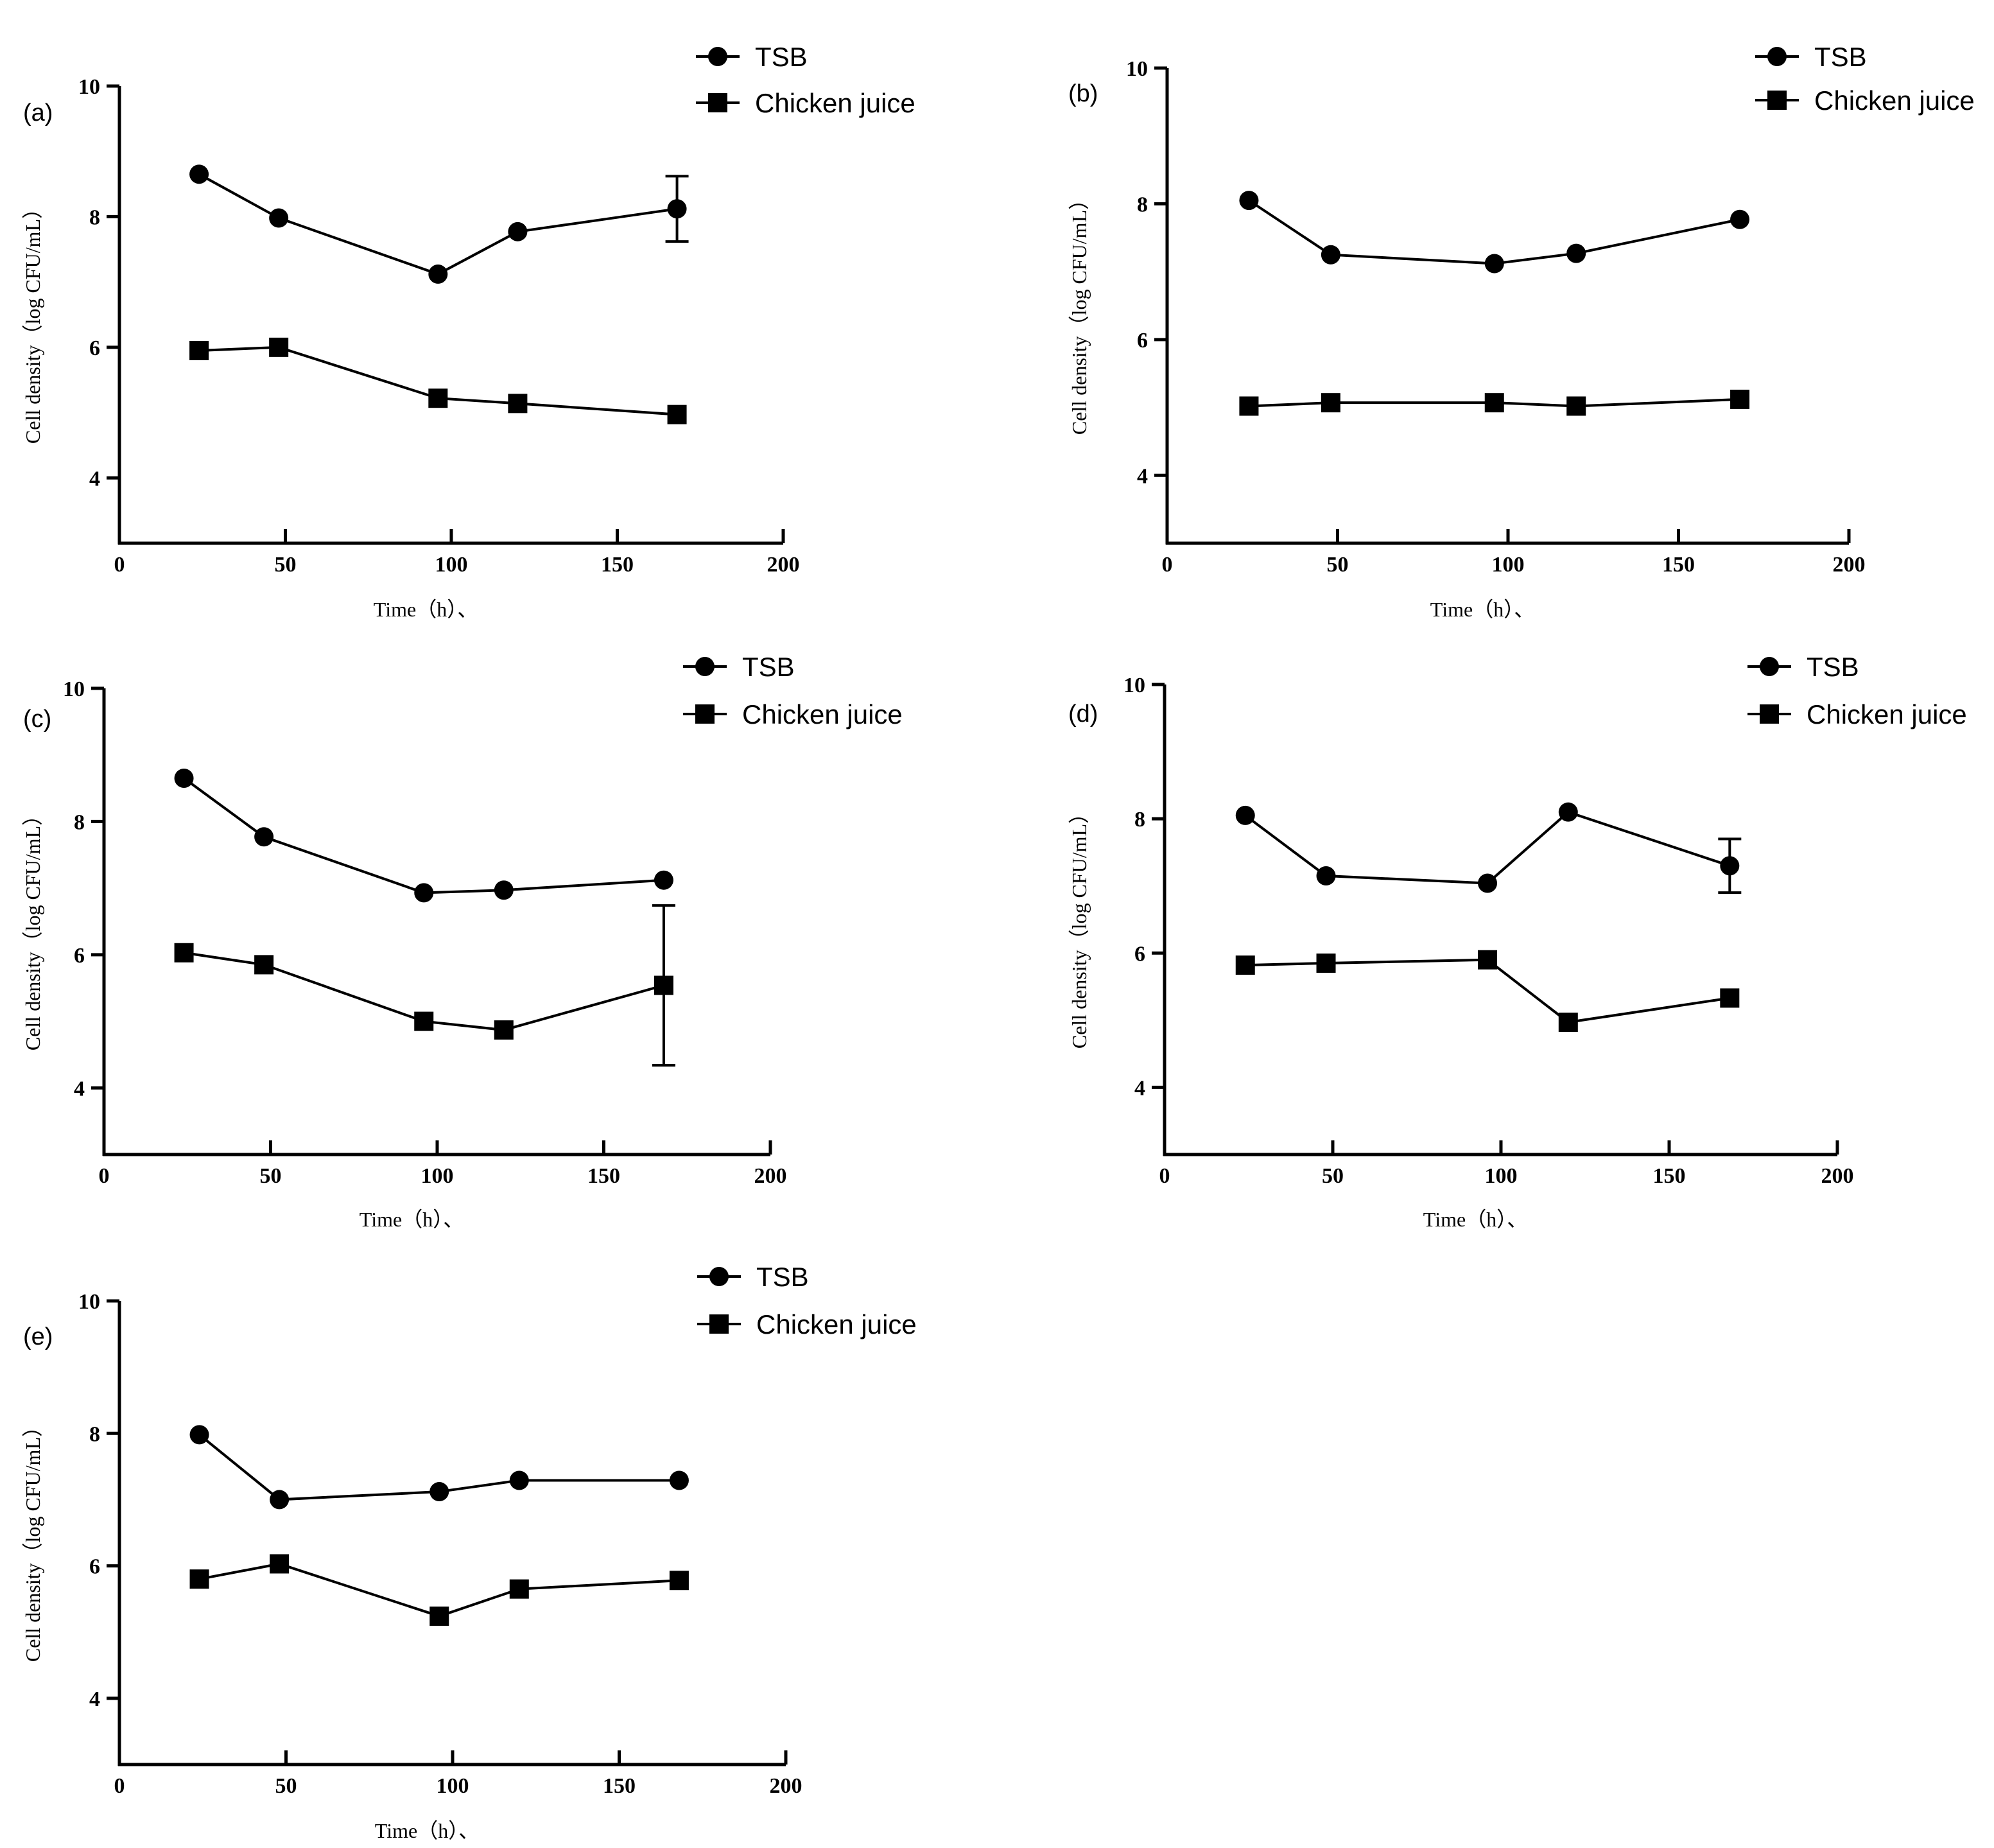  What do you see at coordinates (1083, 93) in the screenshot?
I see `panel-label: (b)` at bounding box center [1083, 93].